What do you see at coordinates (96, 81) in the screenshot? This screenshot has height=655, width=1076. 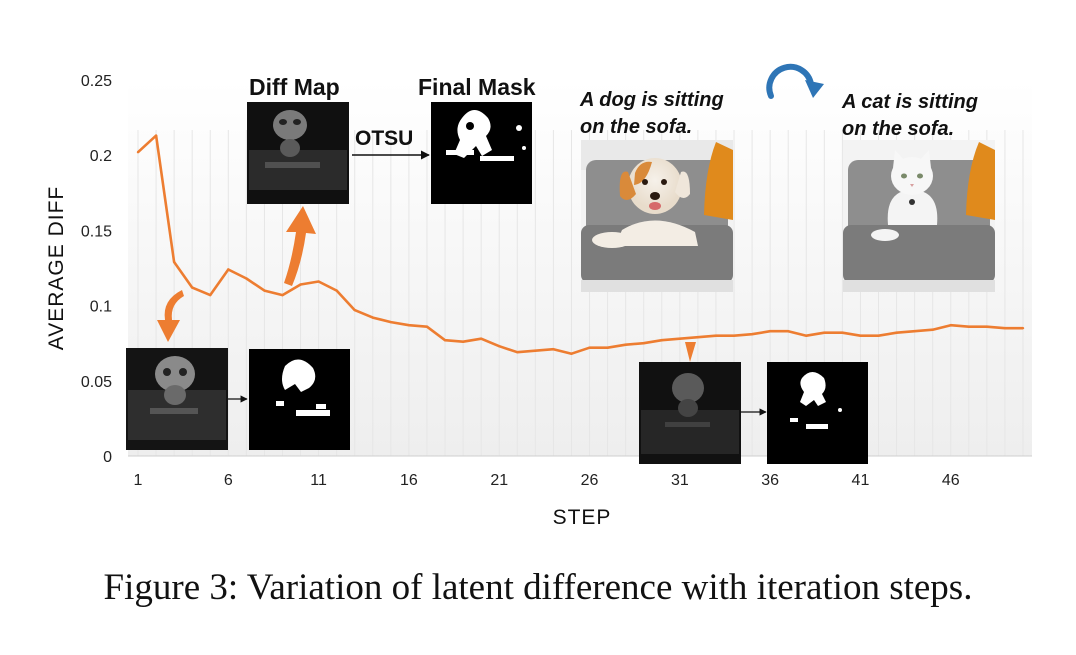 I see `y-tick-label: 0.25` at bounding box center [96, 81].